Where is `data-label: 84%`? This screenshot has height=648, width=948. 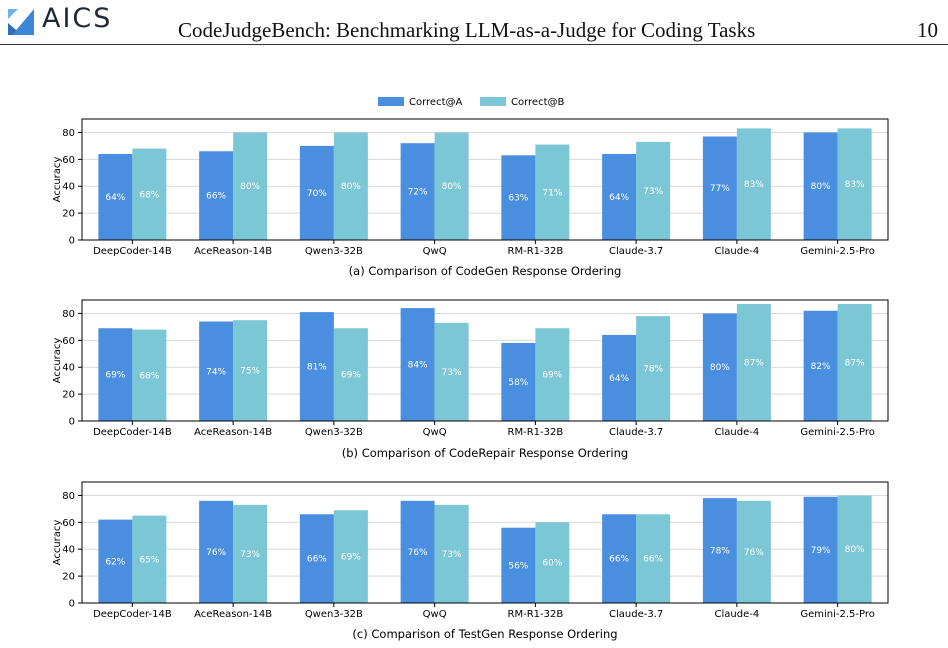 data-label: 84% is located at coordinates (418, 366).